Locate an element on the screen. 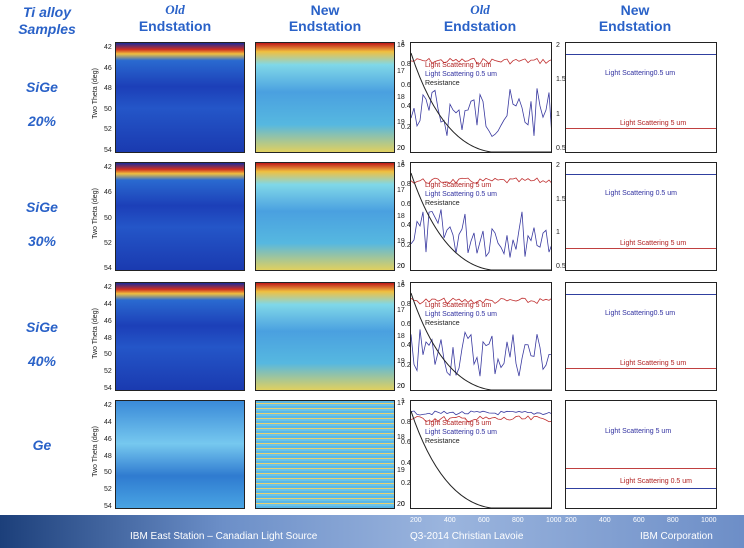 This screenshot has width=744, height=548. y-tick: 0.2 is located at coordinates (406, 484).